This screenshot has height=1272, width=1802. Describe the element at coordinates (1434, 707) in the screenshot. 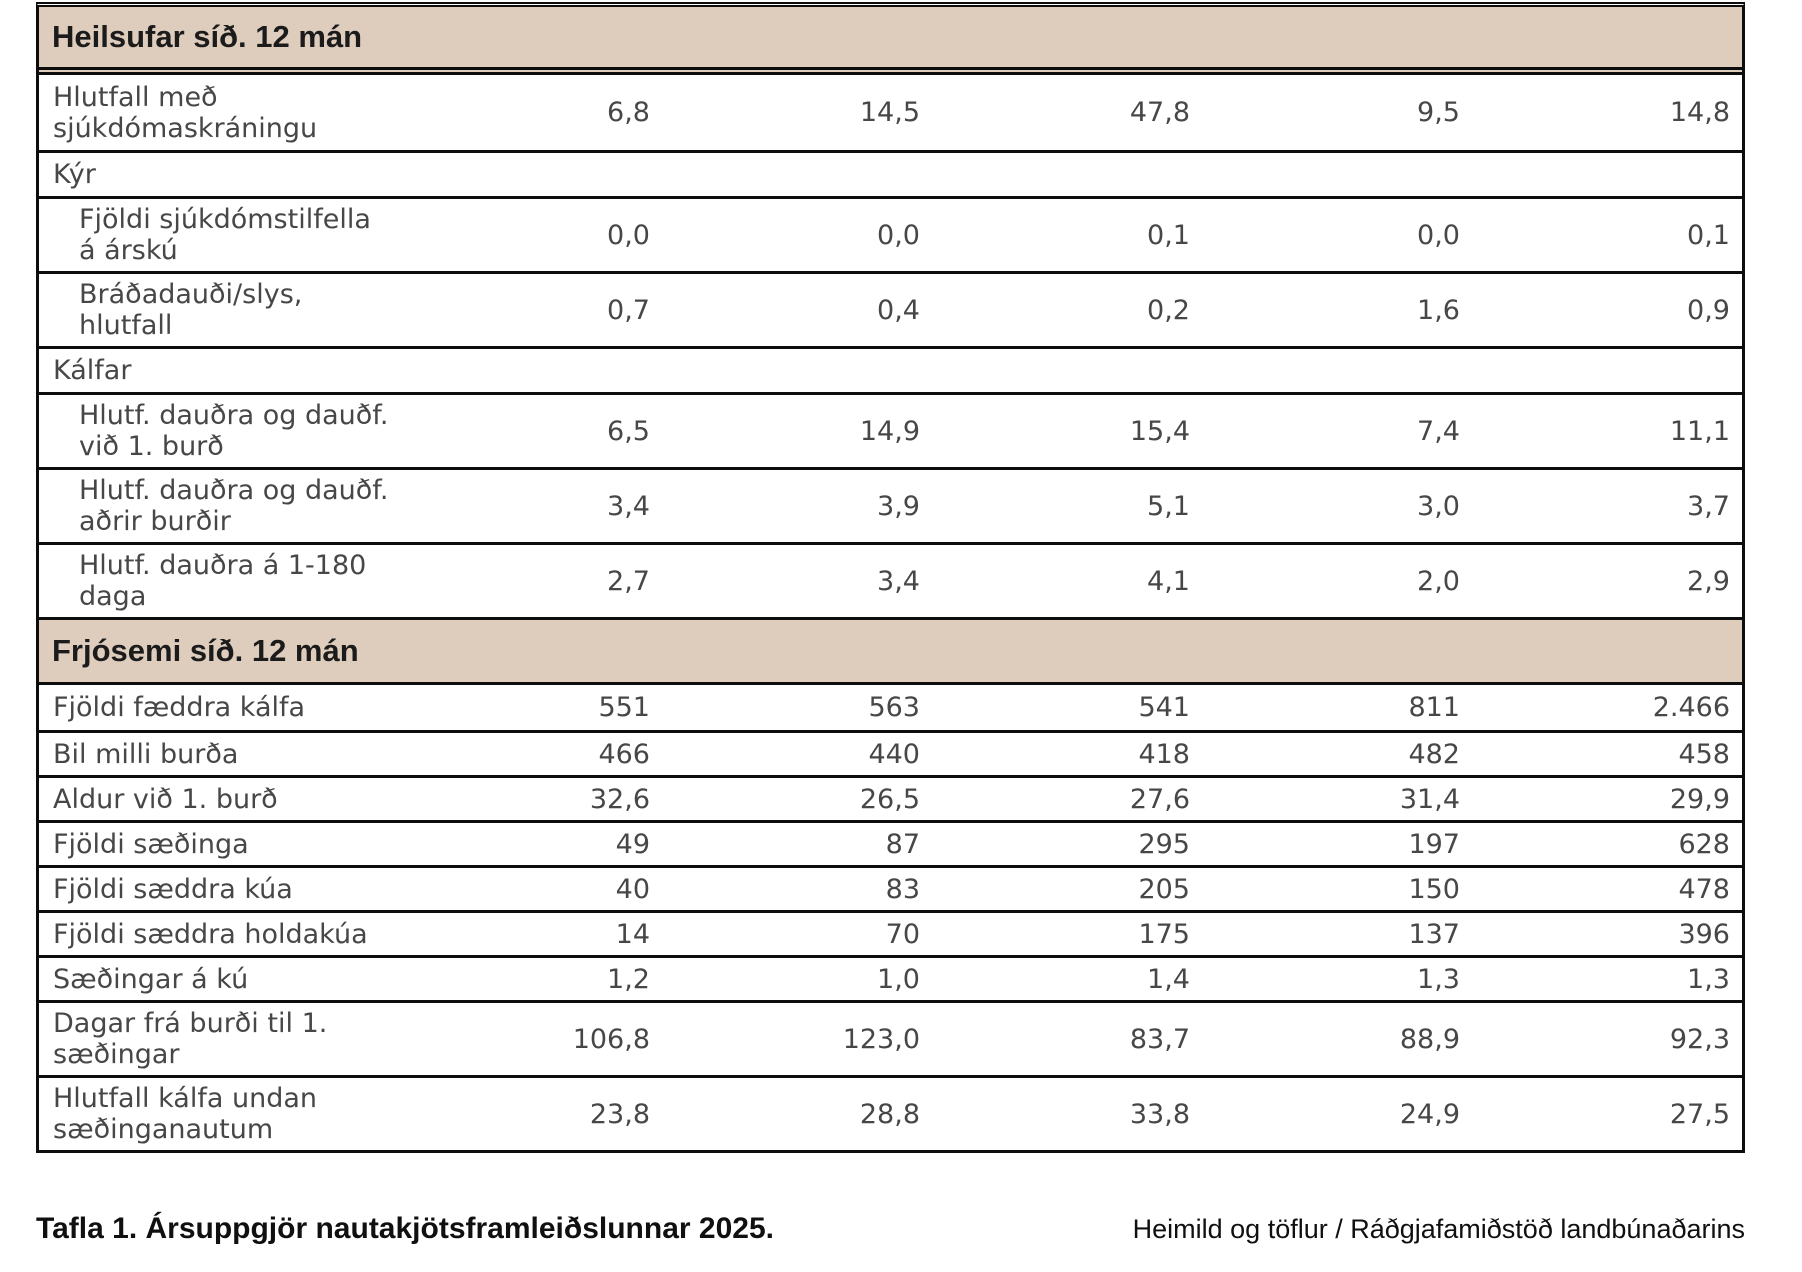

I see `row-value: 811` at that location.